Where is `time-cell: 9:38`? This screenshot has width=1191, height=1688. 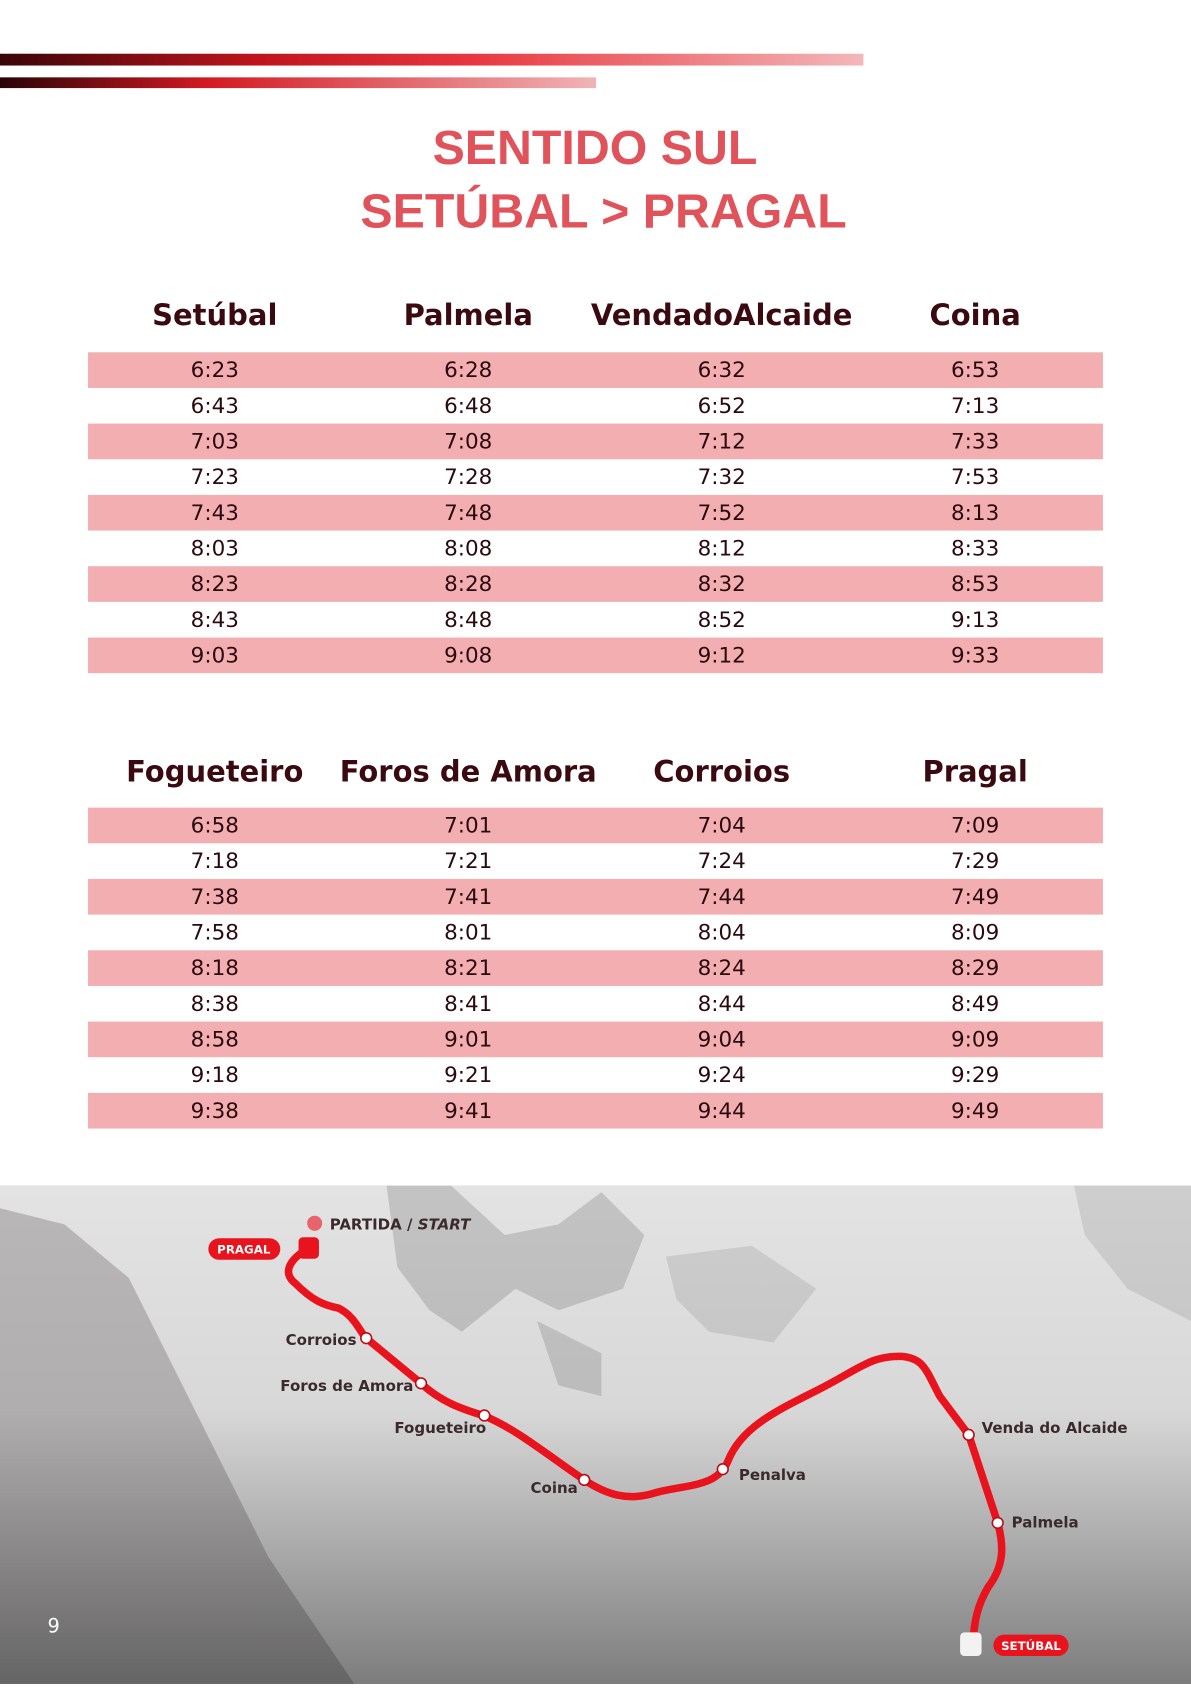
time-cell: 9:38 is located at coordinates (215, 1111).